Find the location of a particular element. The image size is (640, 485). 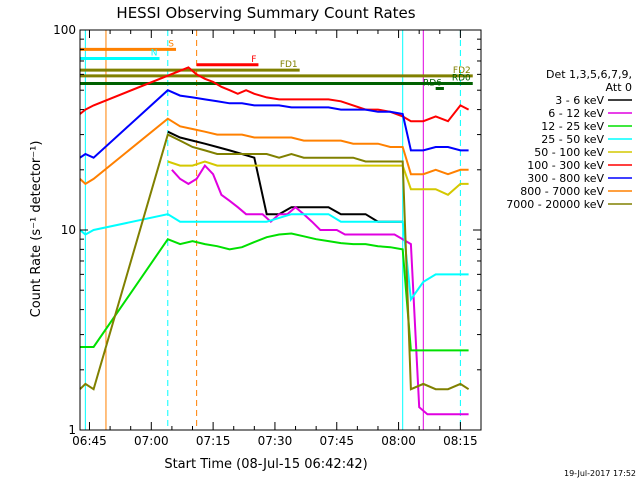

state-bar-label: N is located at coordinates (154, 54).